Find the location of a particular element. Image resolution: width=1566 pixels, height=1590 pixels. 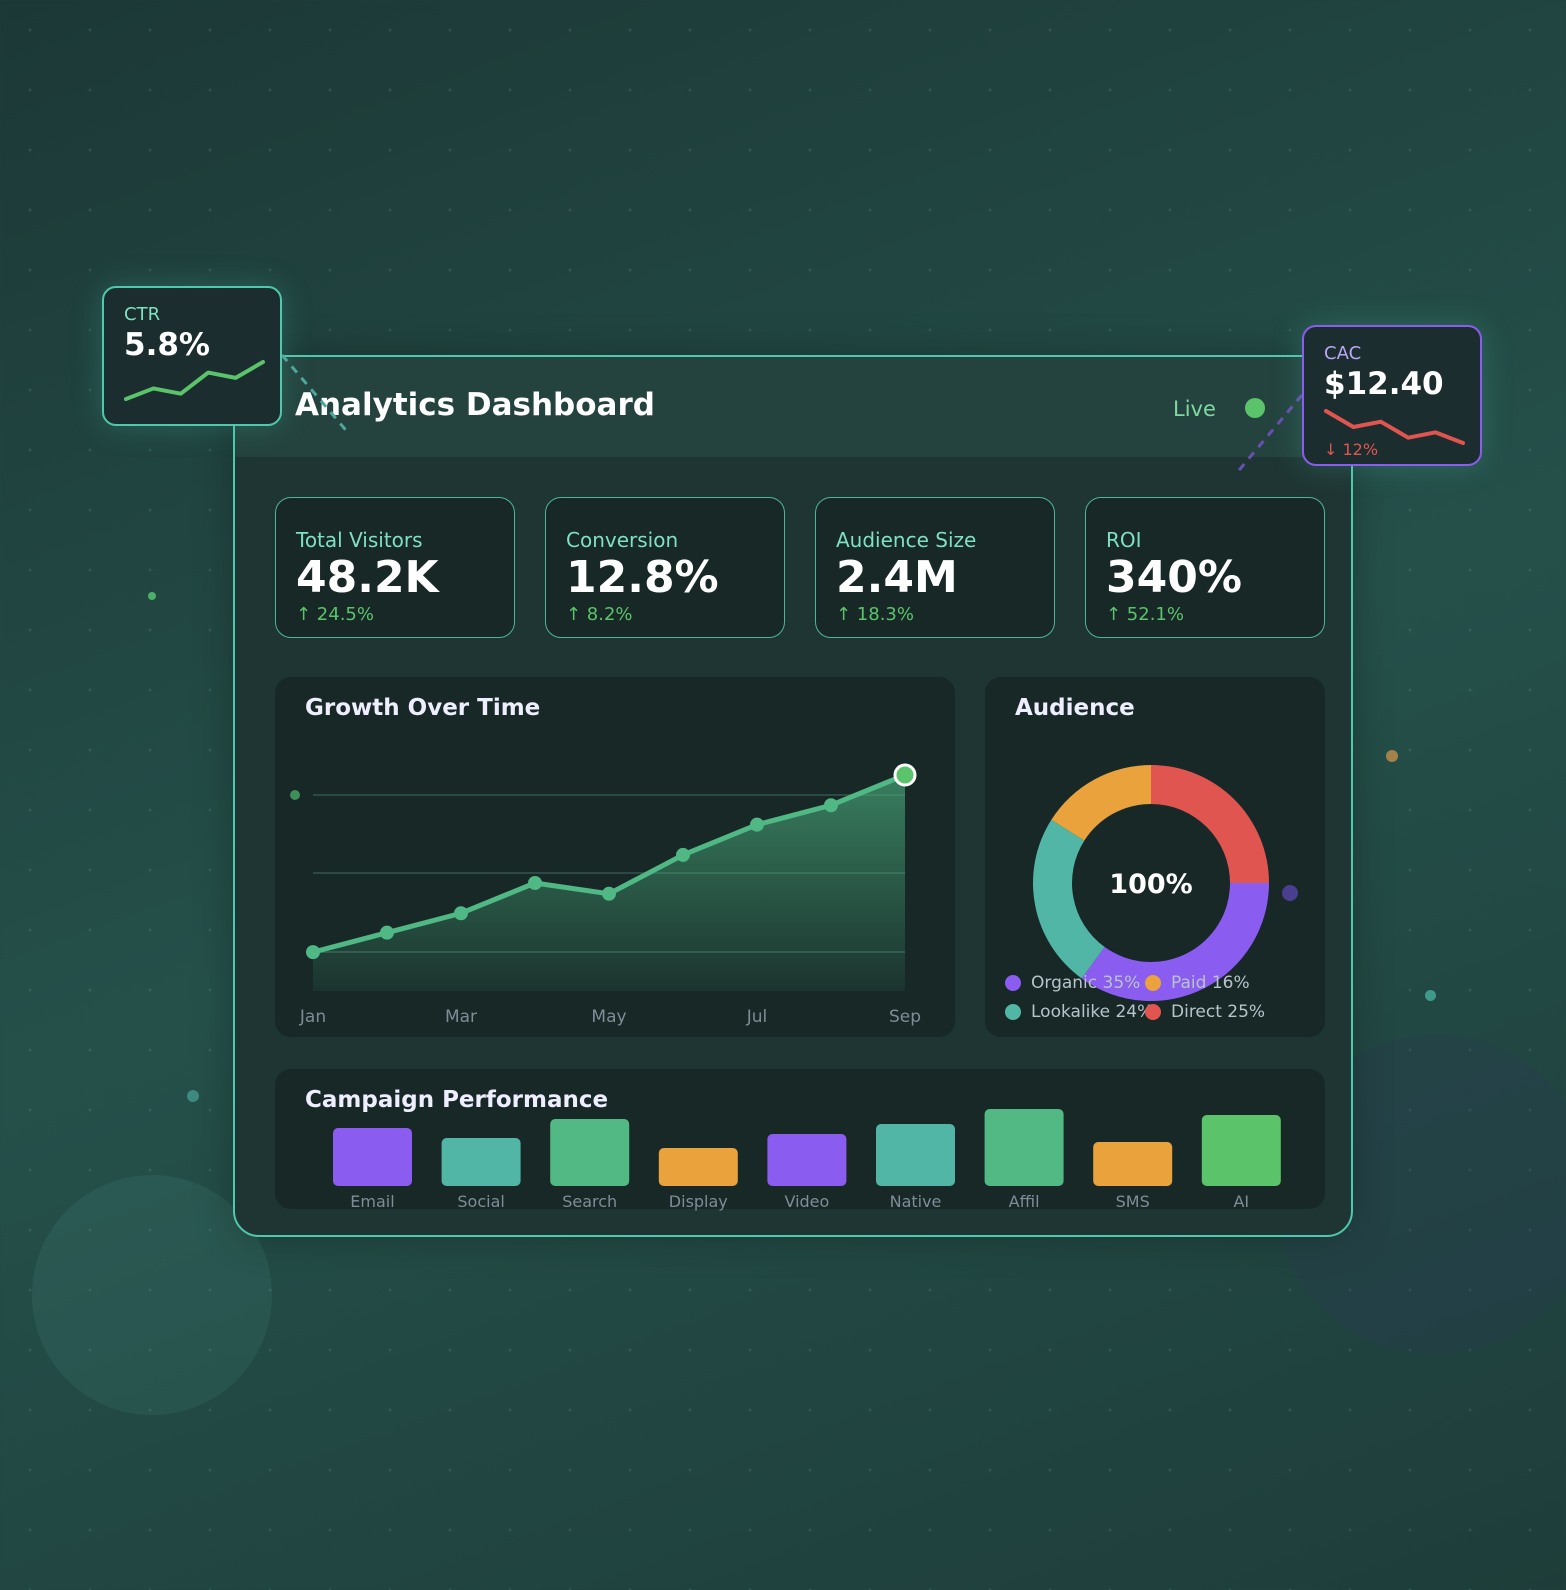

legend-item-direct: Direct 25% is located at coordinates (1205, 1012).